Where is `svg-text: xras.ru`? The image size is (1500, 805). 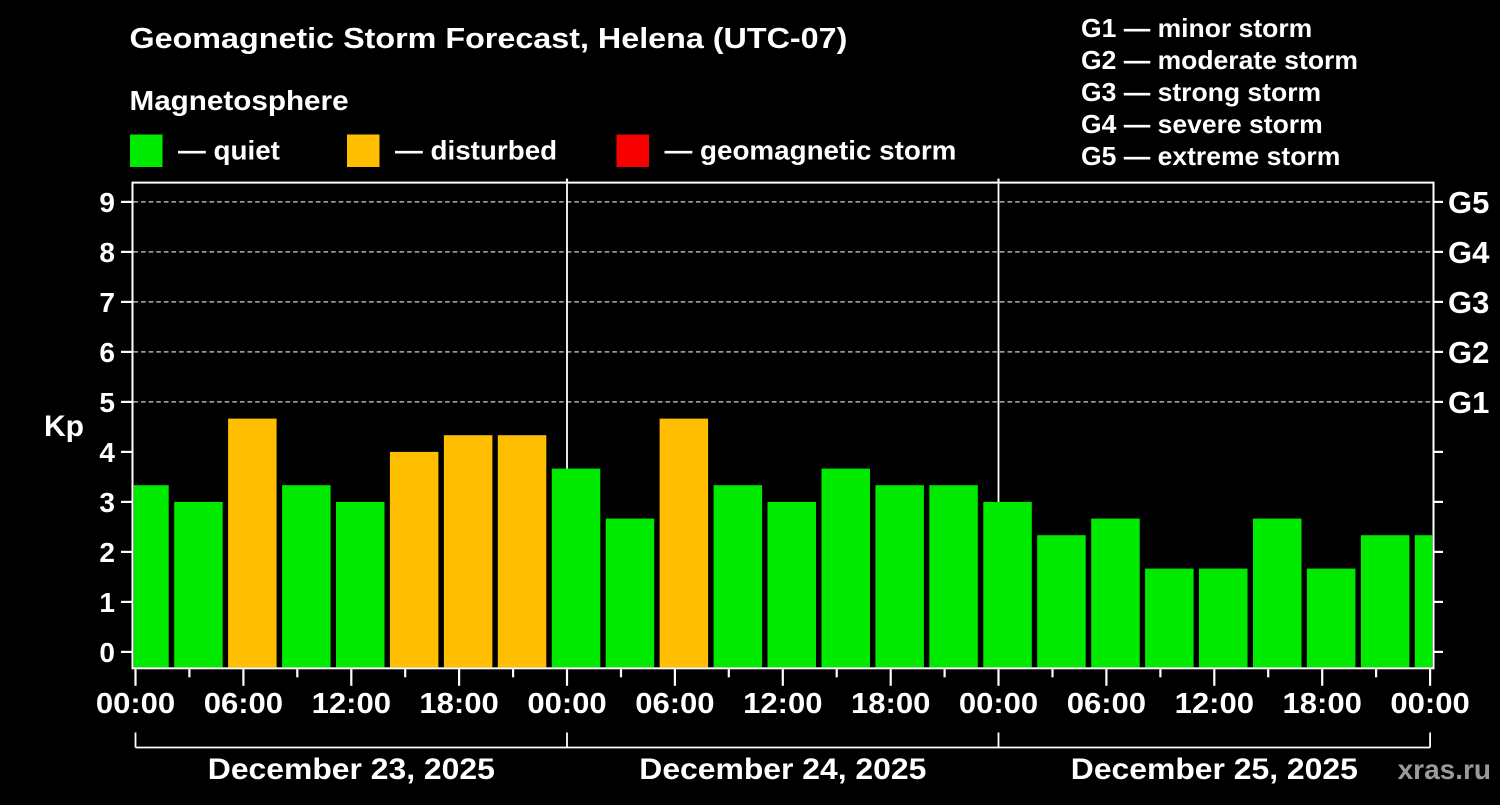 svg-text: xras.ru is located at coordinates (1444, 769).